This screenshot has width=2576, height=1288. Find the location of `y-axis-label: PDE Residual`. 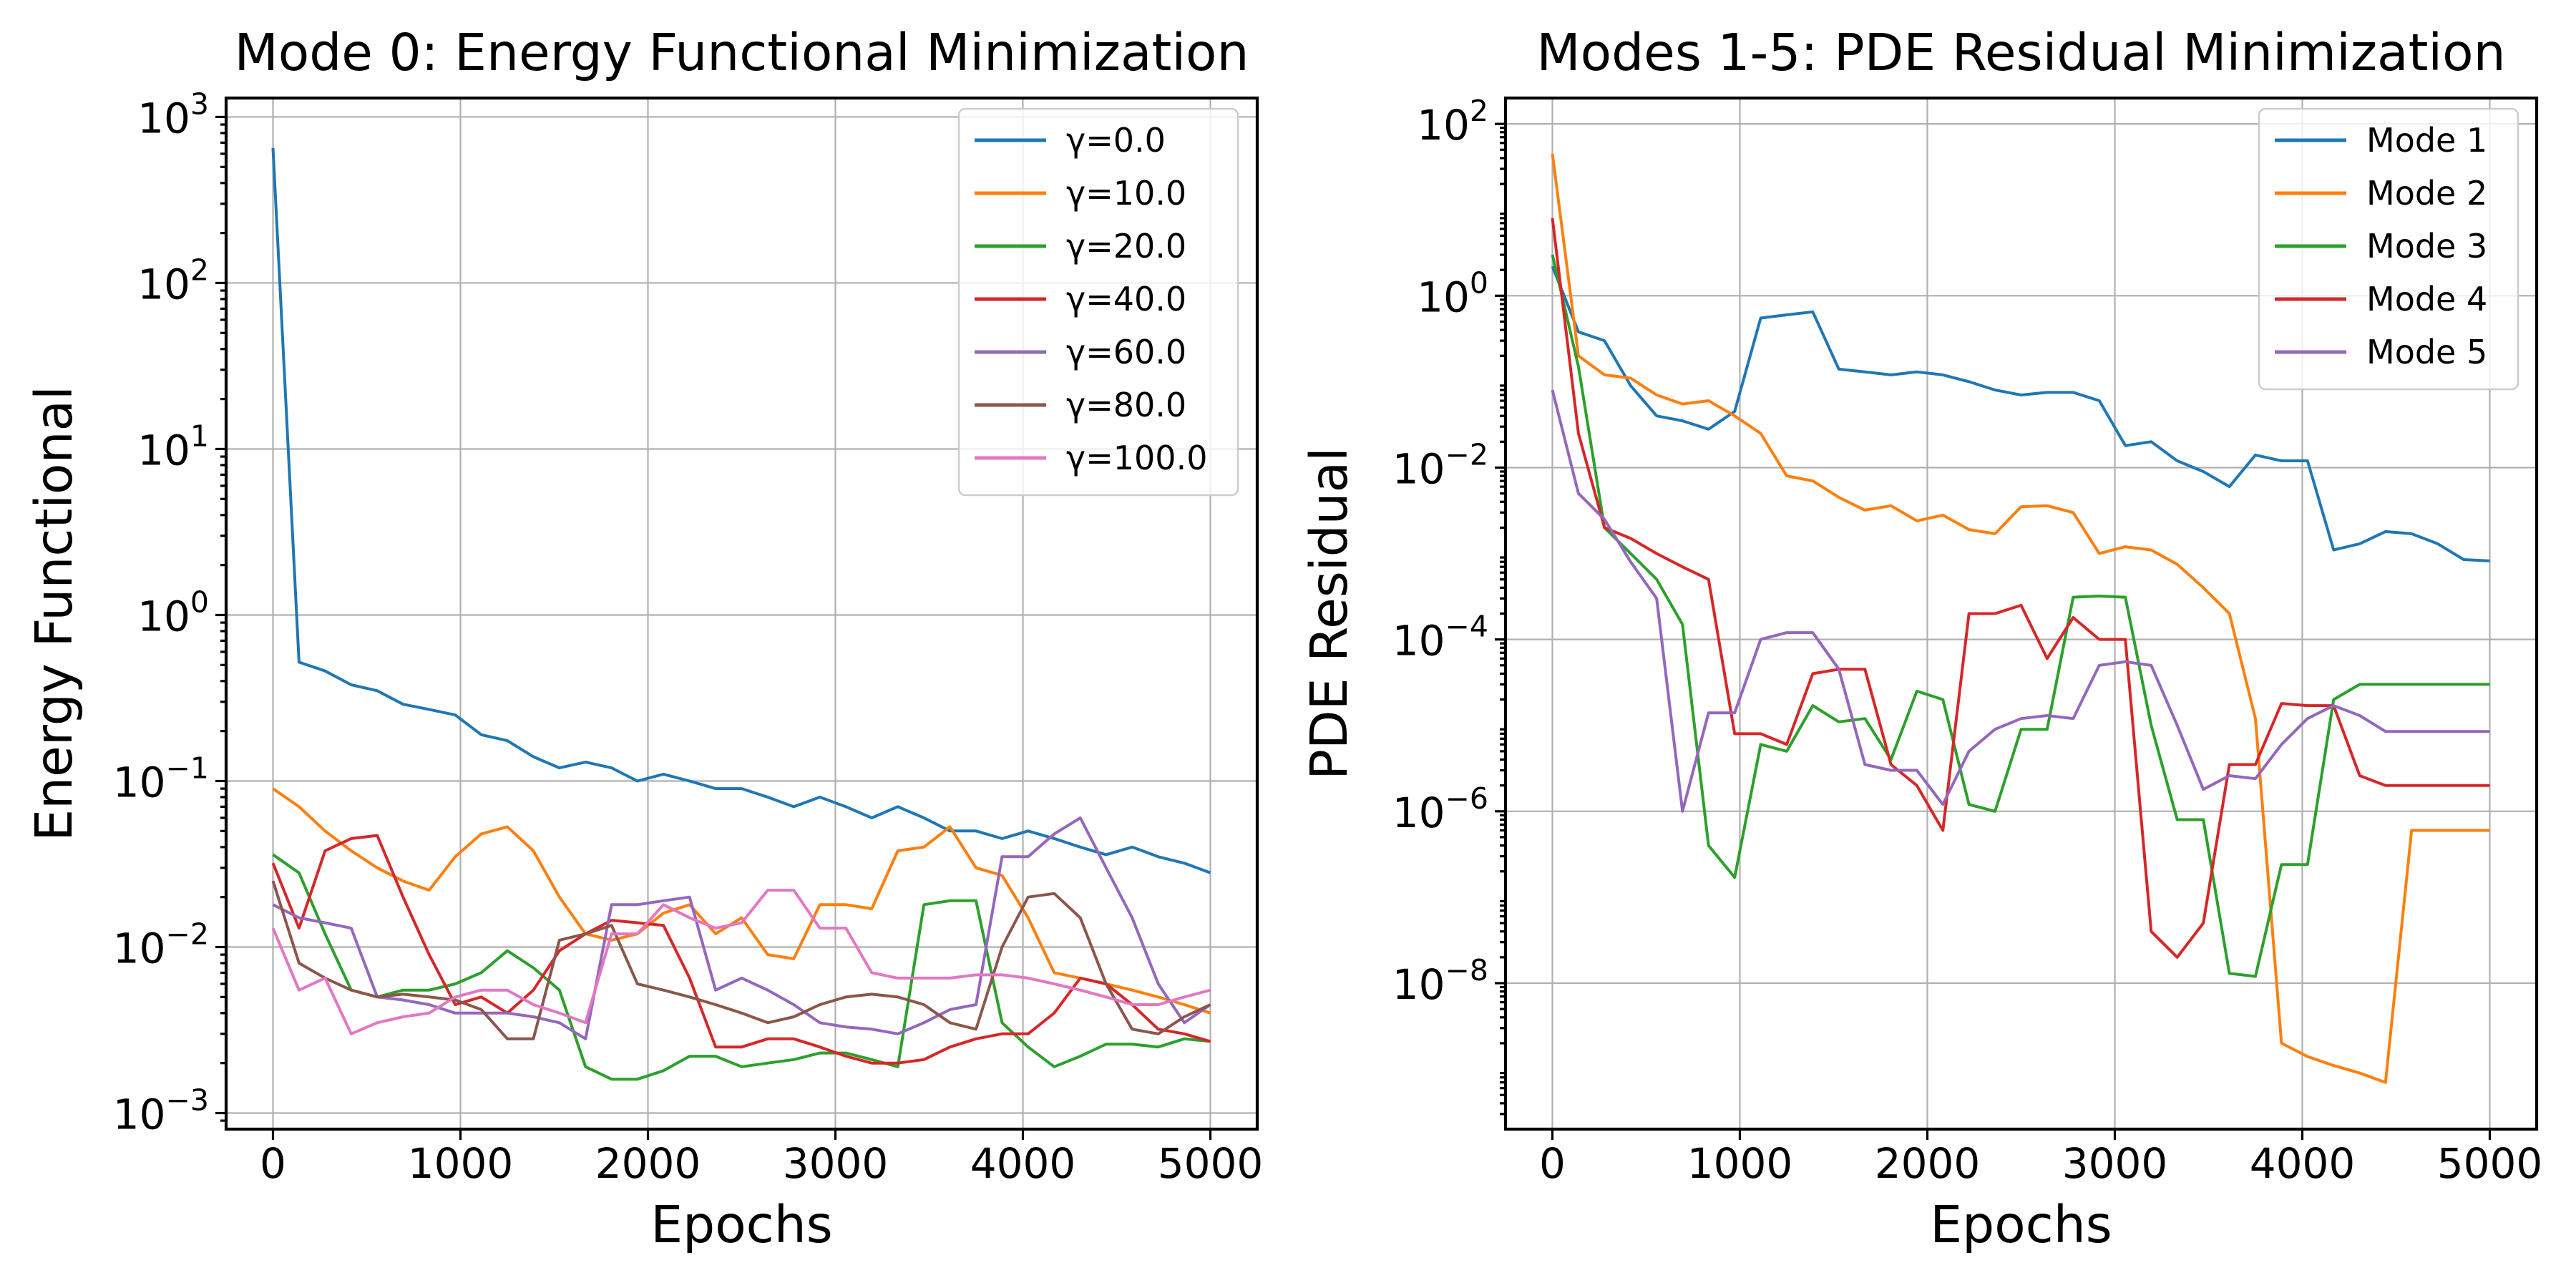

y-axis-label: PDE Residual is located at coordinates (1329, 613).